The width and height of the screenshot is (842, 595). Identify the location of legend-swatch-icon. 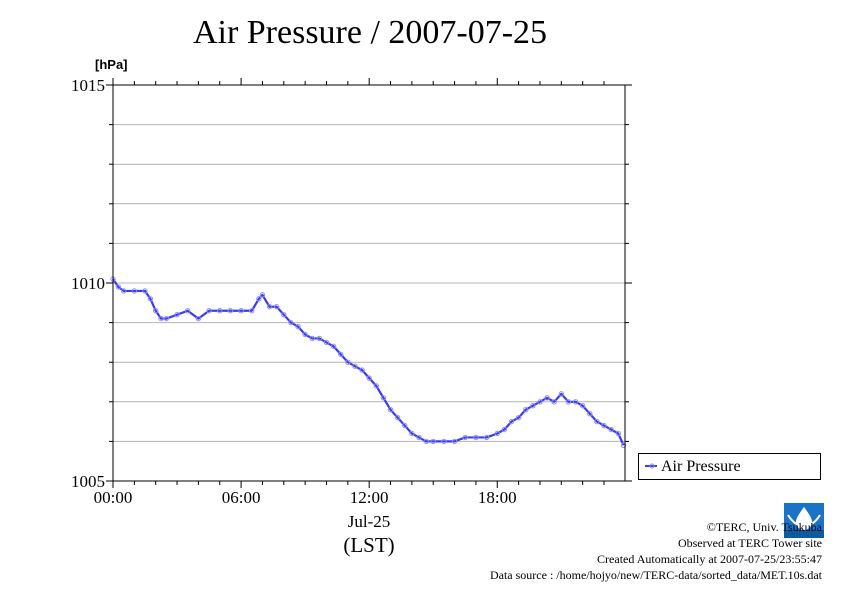
(651, 466).